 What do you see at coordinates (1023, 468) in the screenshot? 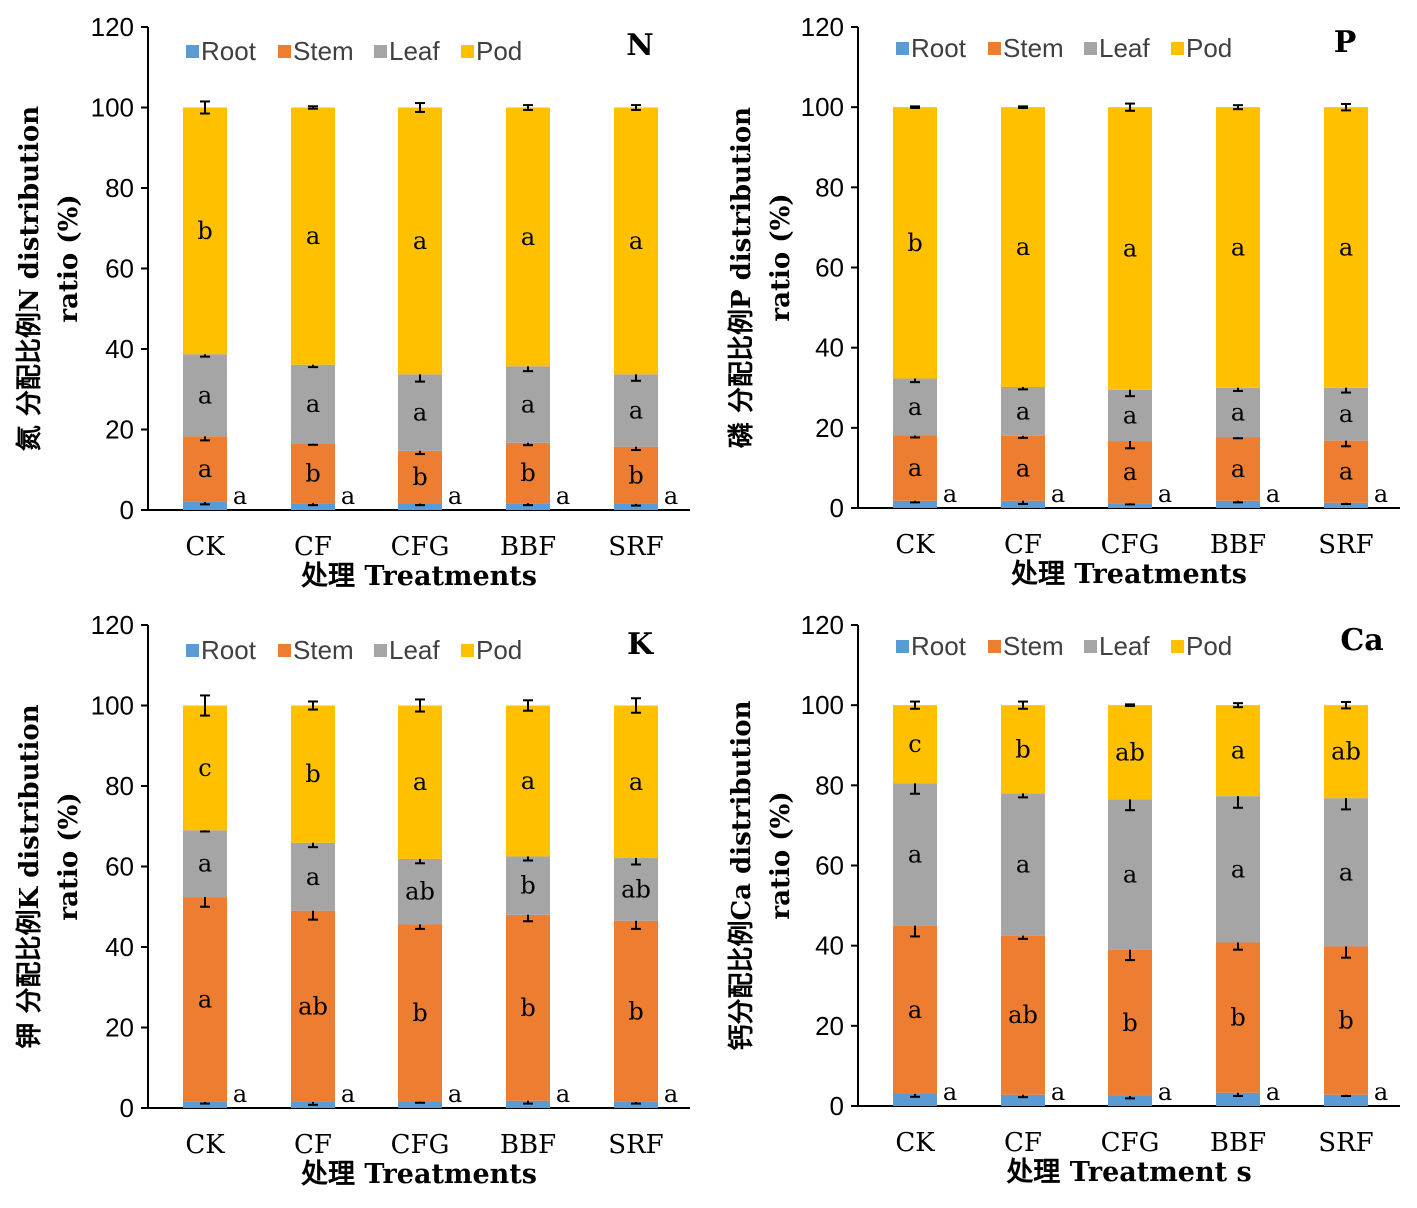
I see `bar-stem-cf` at bounding box center [1023, 468].